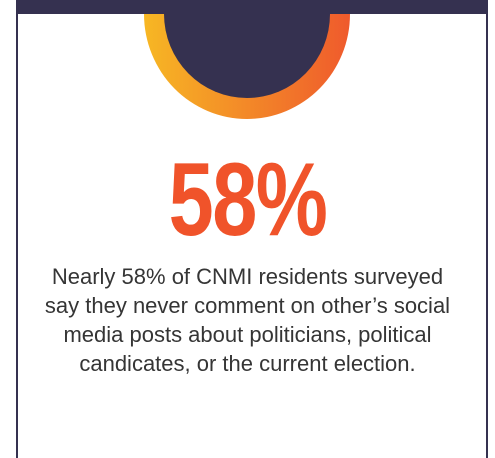 This screenshot has height=458, width=495. What do you see at coordinates (252, 7) in the screenshot?
I see `top-band` at bounding box center [252, 7].